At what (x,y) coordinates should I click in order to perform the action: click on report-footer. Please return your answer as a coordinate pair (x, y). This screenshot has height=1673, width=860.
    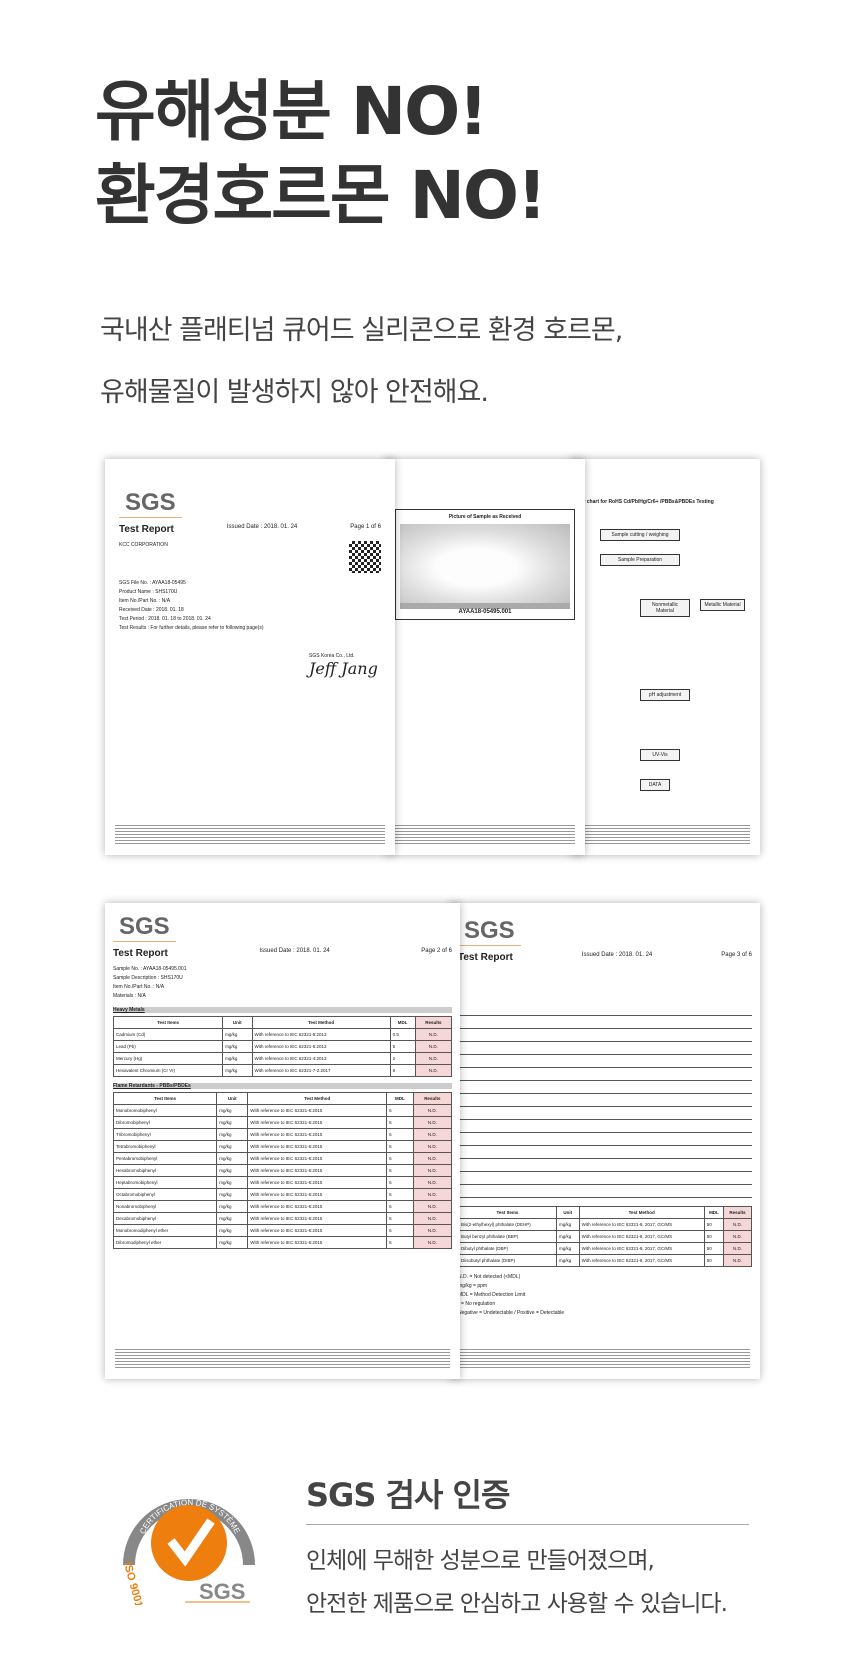
    Looking at the image, I should click on (665, 835).